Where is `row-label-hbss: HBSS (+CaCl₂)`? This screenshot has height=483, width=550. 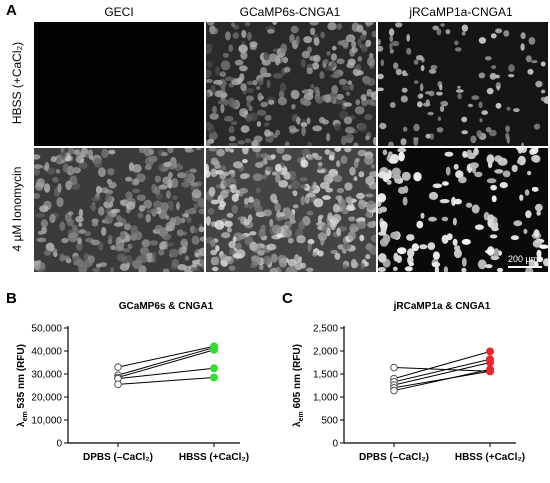 row-label-hbss: HBSS (+CaCl₂) is located at coordinates (17, 83).